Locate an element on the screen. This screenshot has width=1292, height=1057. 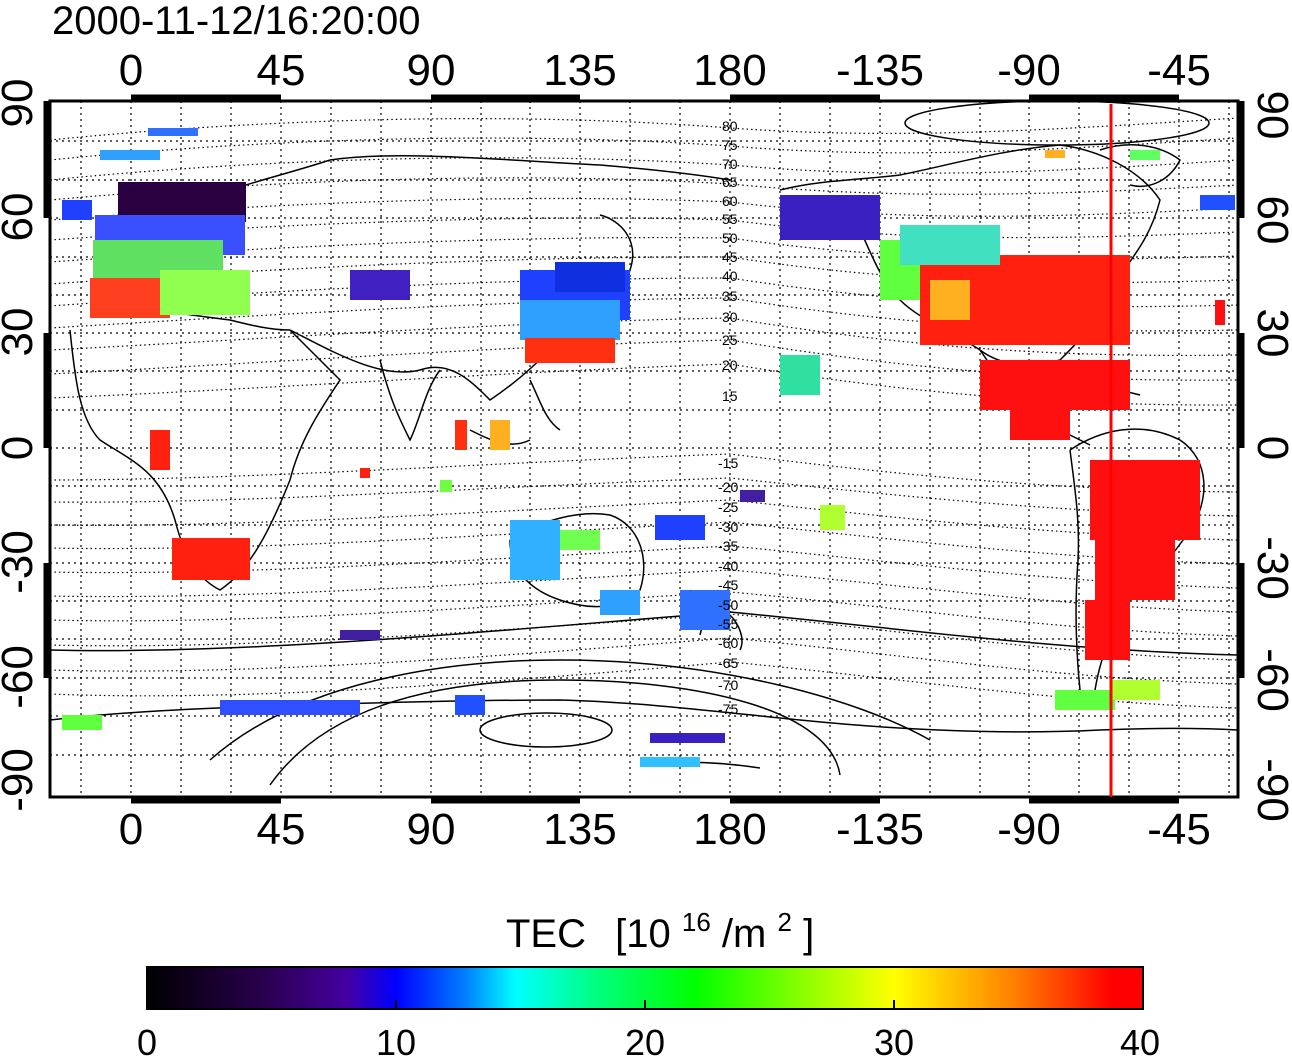
lat-left-label: 0 is located at coordinates (21, 448).